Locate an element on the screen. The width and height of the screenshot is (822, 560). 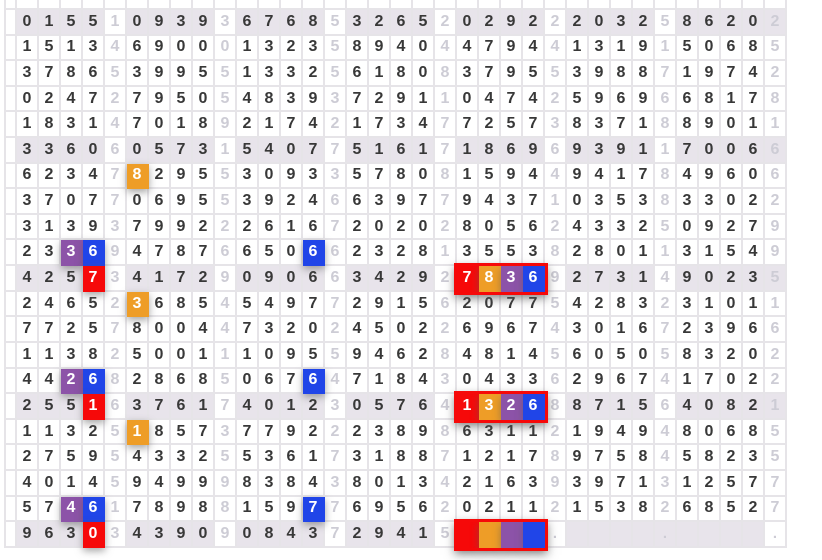
separator-digit-cell: 4 is located at coordinates (666, 279).